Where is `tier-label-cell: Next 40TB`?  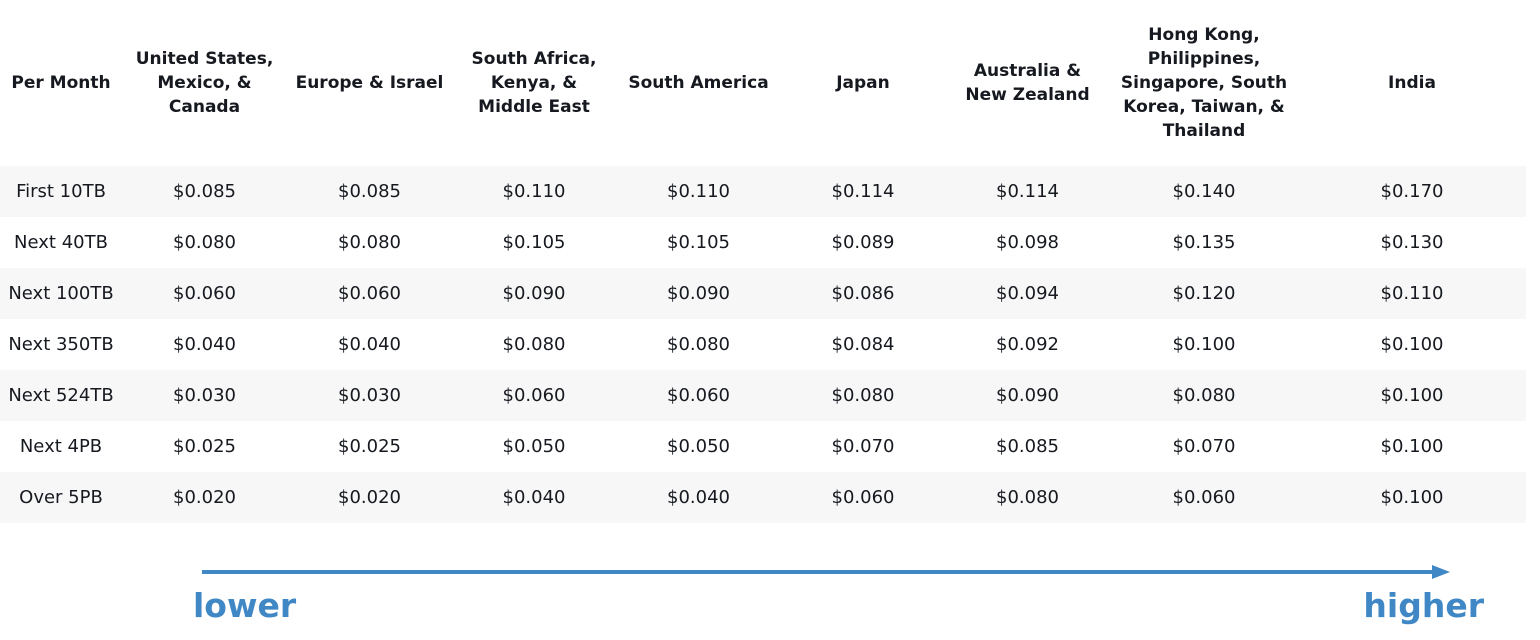 tier-label-cell: Next 40TB is located at coordinates (61, 242).